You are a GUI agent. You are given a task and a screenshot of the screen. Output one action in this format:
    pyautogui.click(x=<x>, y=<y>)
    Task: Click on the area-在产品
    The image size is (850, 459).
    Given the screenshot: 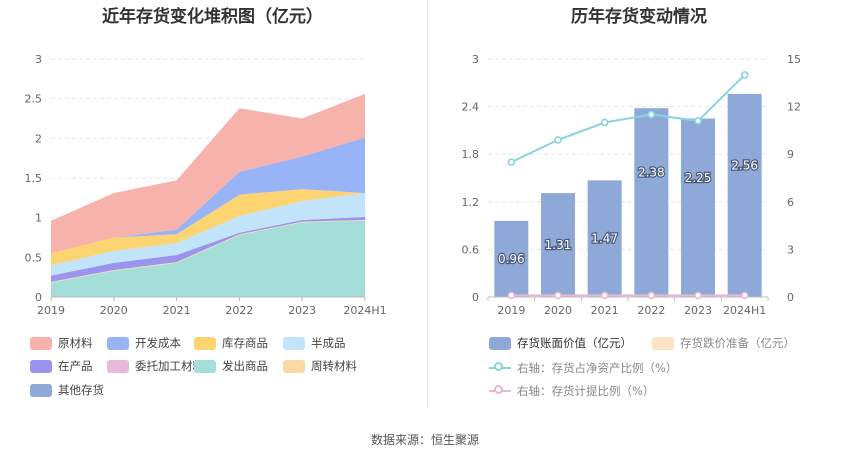 What is the action you would take?
    pyautogui.click(x=208, y=249)
    